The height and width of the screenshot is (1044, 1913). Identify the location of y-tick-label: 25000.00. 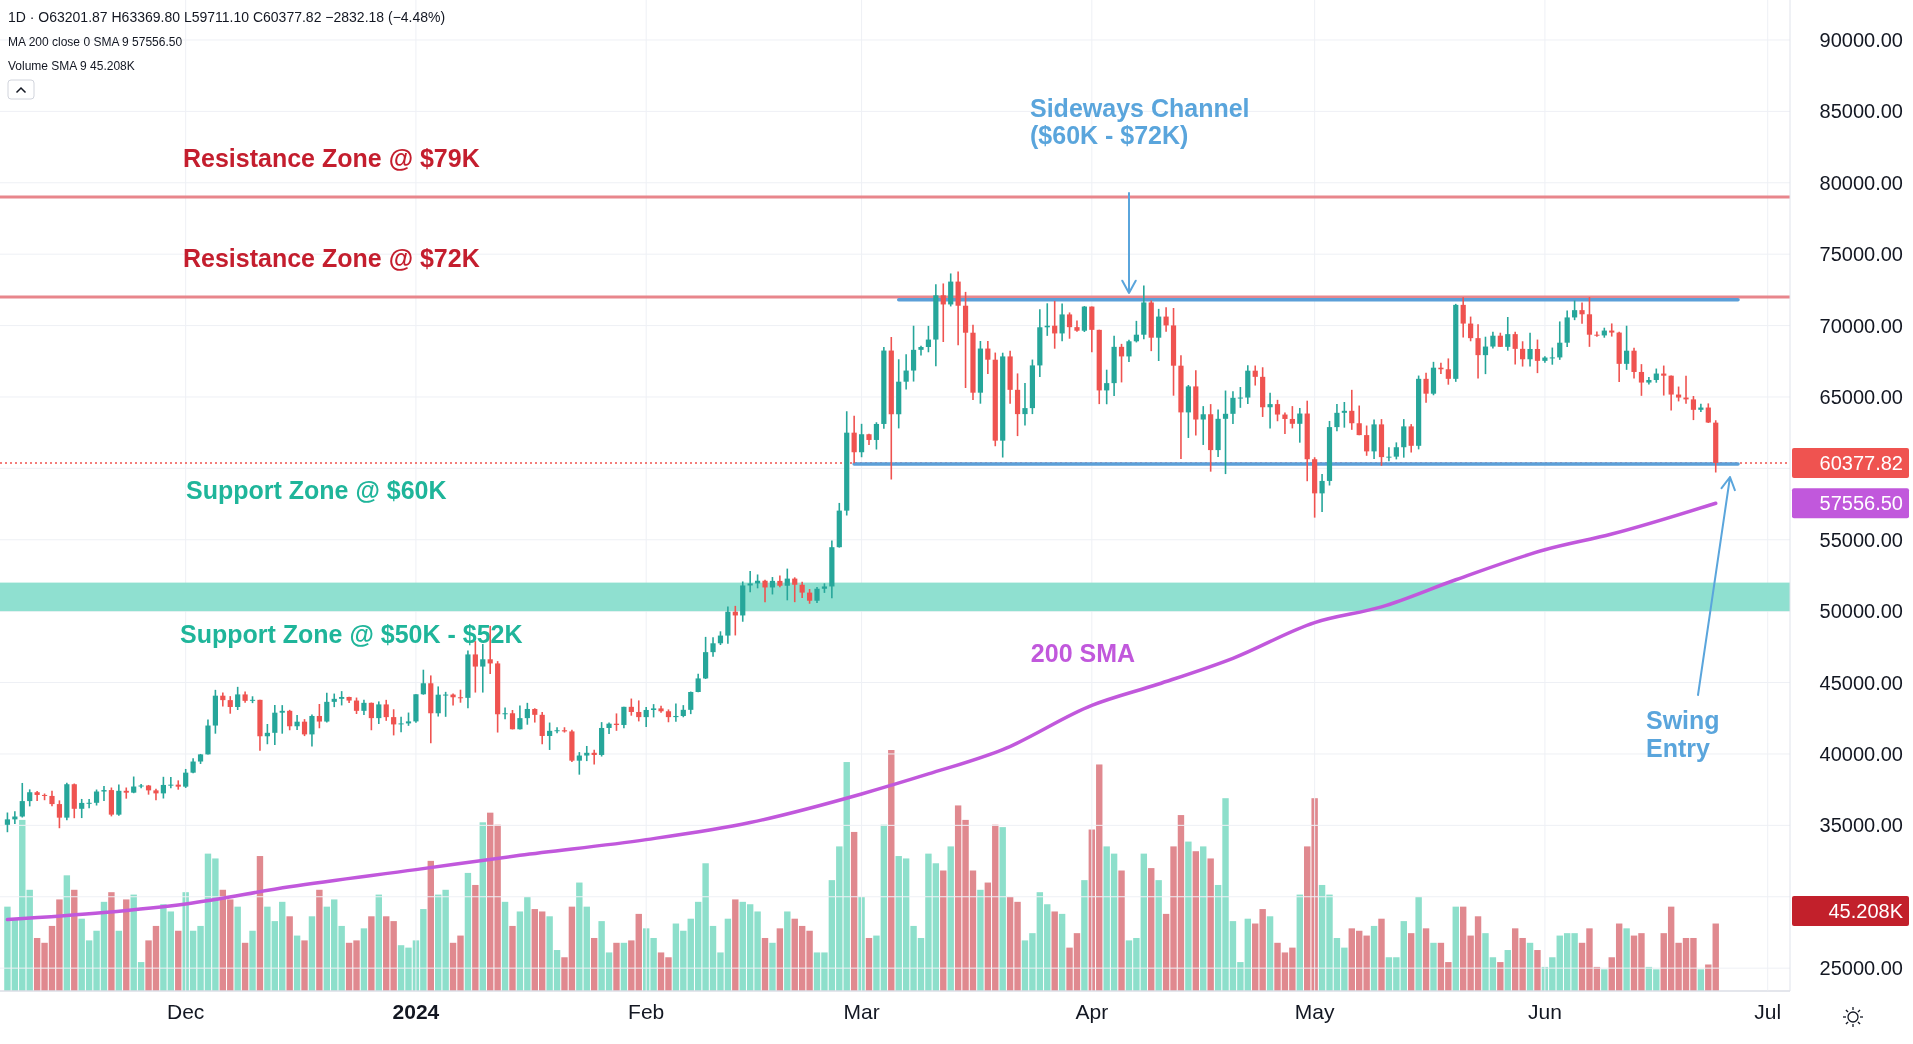
(1861, 968).